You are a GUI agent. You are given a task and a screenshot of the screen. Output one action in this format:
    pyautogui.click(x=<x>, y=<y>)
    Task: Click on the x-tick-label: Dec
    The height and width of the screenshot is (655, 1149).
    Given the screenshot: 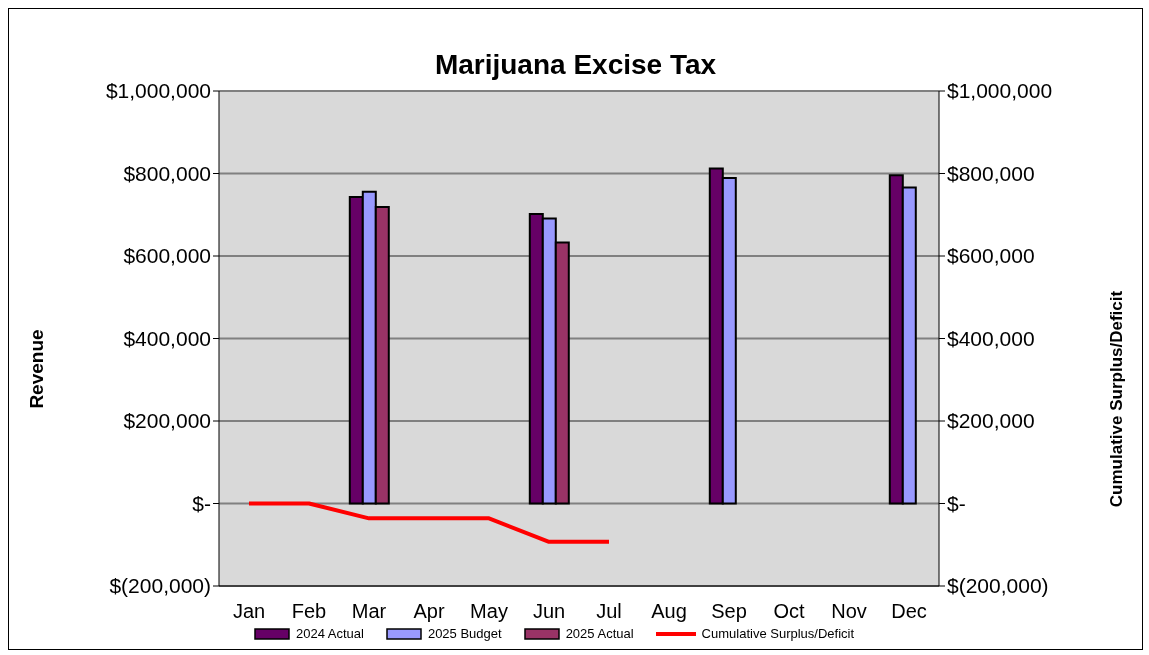 What is the action you would take?
    pyautogui.click(x=909, y=611)
    